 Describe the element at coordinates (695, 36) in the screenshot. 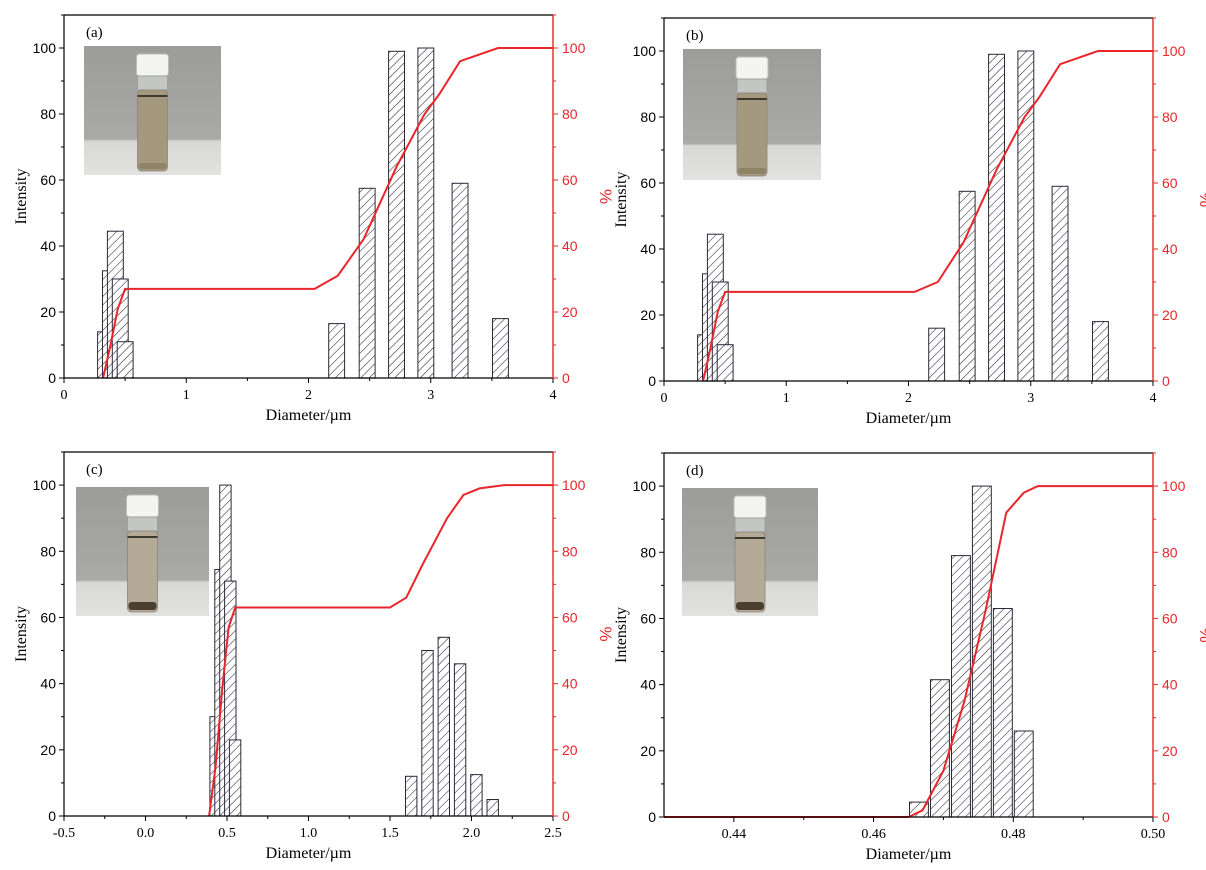

I see `panel-label: (b)` at that location.